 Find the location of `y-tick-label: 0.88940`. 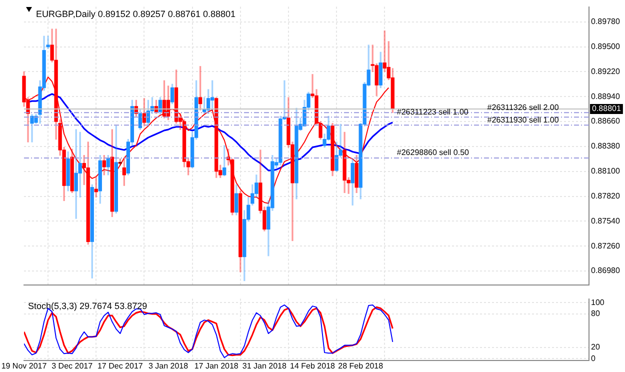

y-tick-label: 0.88940 is located at coordinates (605, 96).